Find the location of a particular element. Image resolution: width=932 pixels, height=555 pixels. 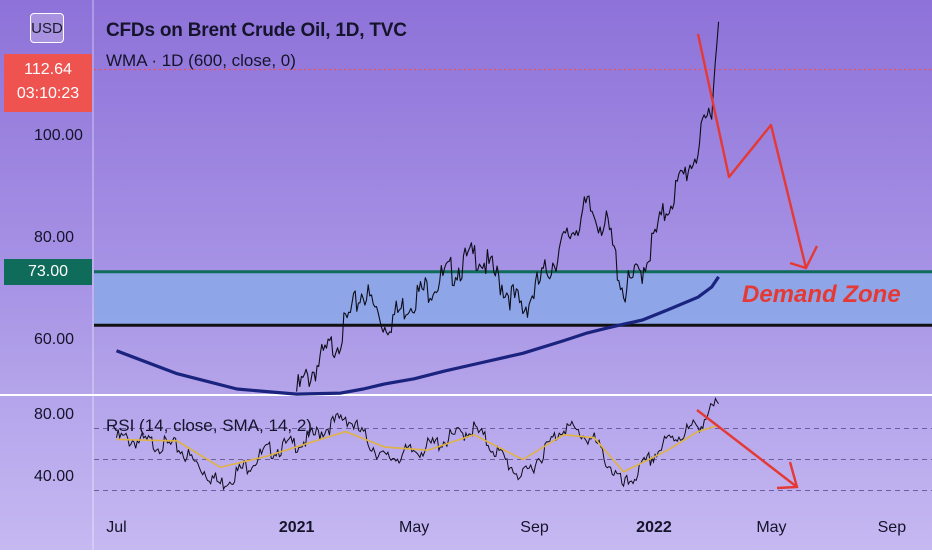

x-tick-label: 2021 is located at coordinates (297, 527).